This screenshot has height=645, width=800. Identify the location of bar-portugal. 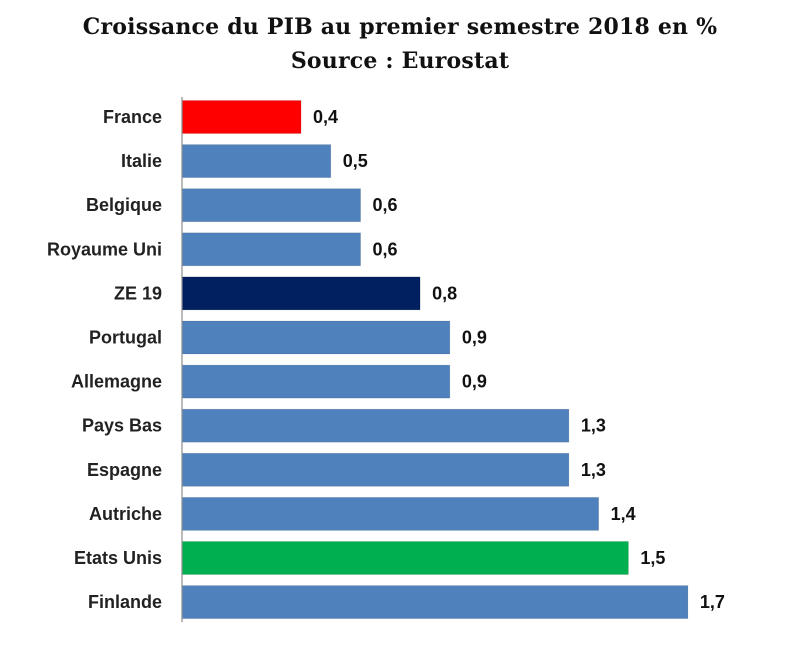
(316, 337).